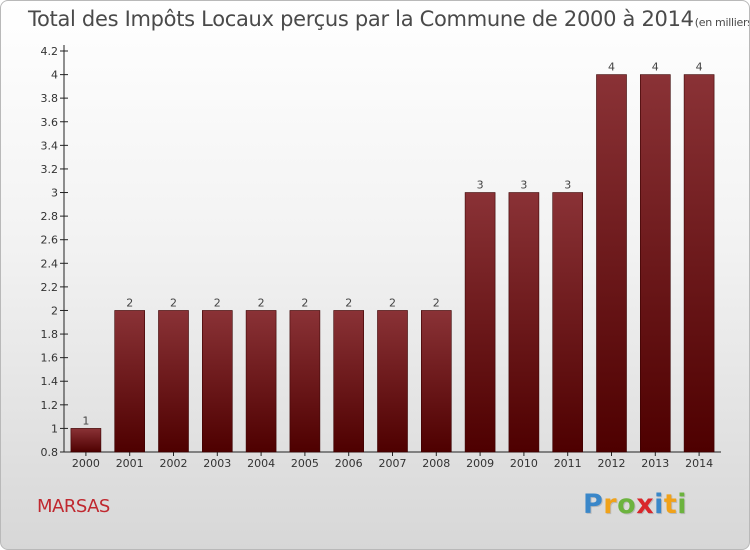 Image resolution: width=750 pixels, height=550 pixels. What do you see at coordinates (627, 504) in the screenshot?
I see `logo-letter: o` at bounding box center [627, 504].